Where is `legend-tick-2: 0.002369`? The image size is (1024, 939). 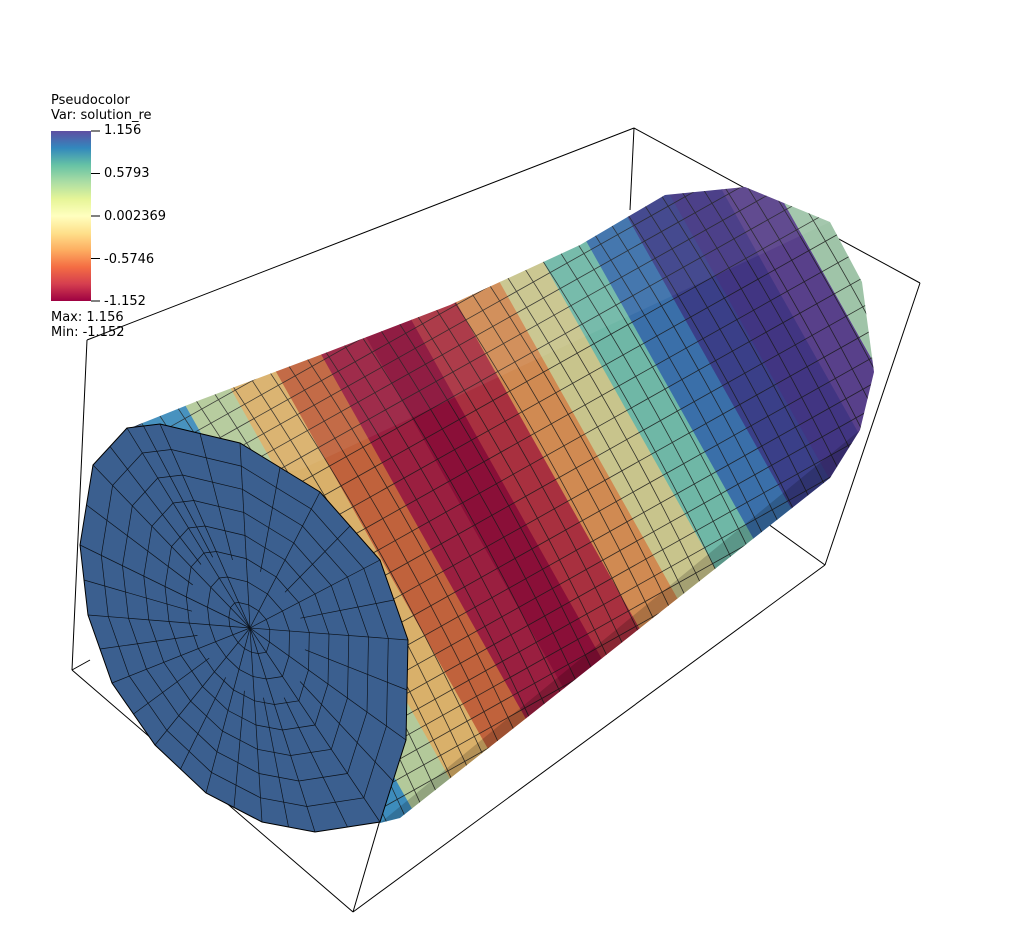
legend-tick-2: 0.002369 is located at coordinates (135, 216).